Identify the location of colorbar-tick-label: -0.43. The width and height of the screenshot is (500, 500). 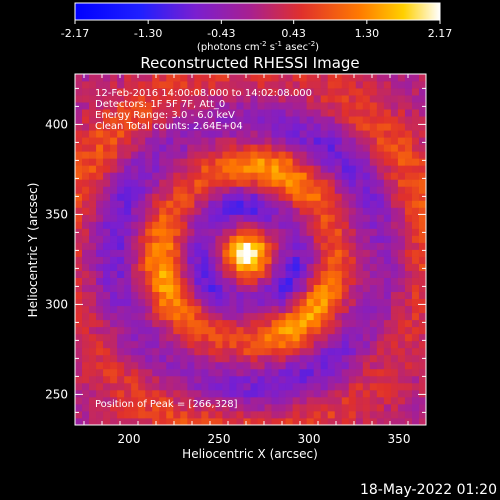
(221, 33).